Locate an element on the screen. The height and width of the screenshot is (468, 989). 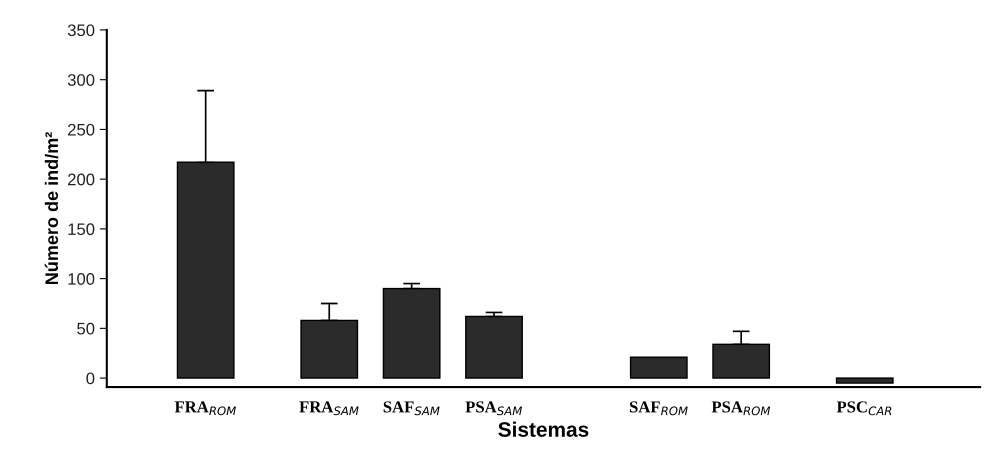
y-axis-title: Número de ind/m² is located at coordinates (51, 208).